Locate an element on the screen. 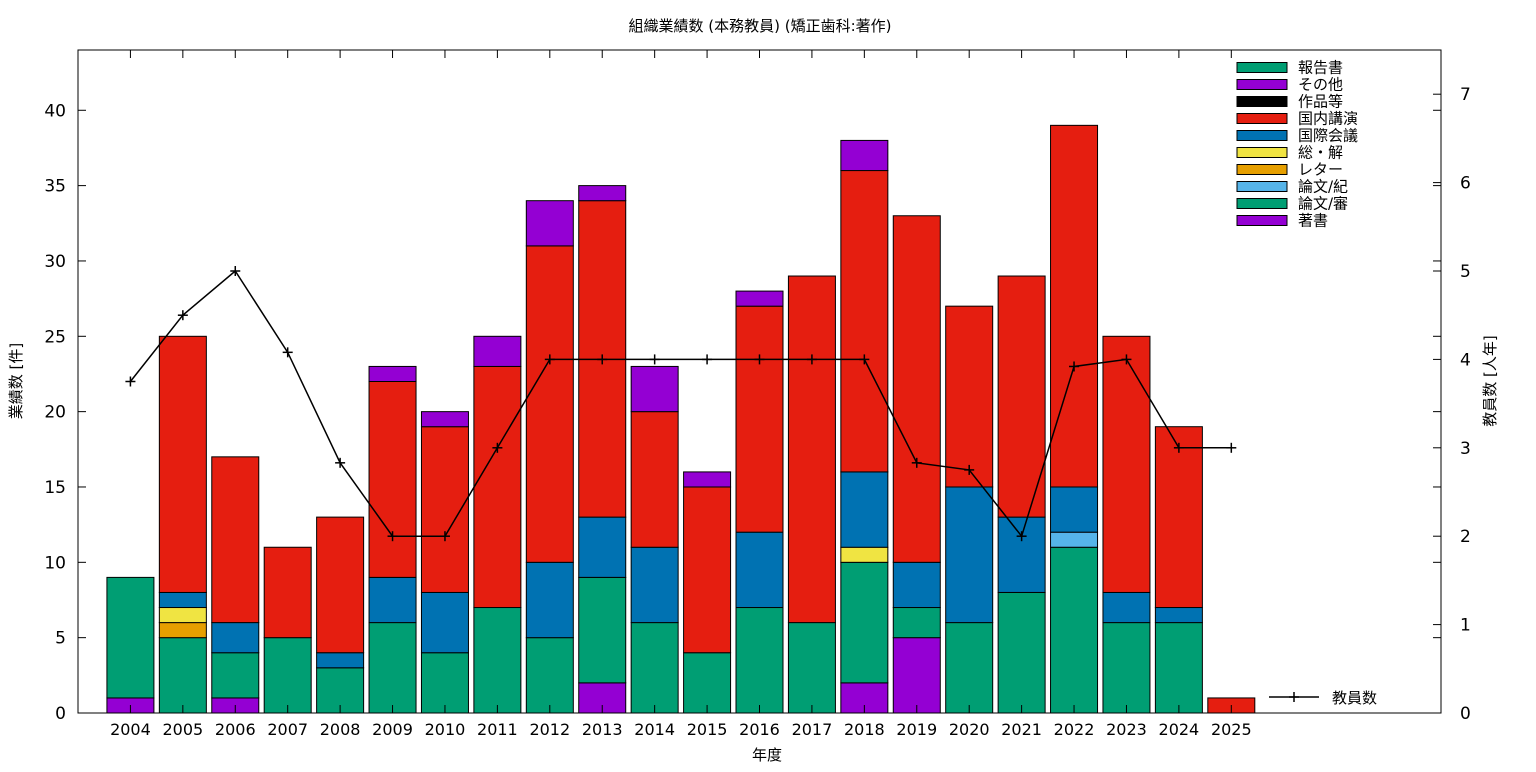  line-point-2019 is located at coordinates (916, 462).